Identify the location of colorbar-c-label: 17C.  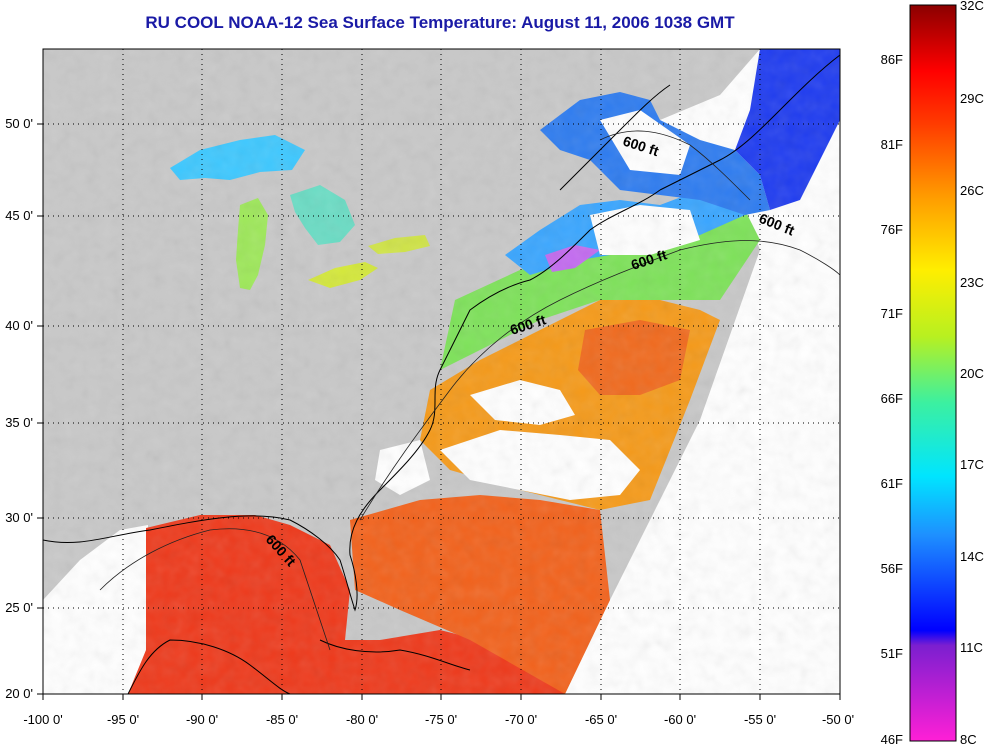
(972, 464).